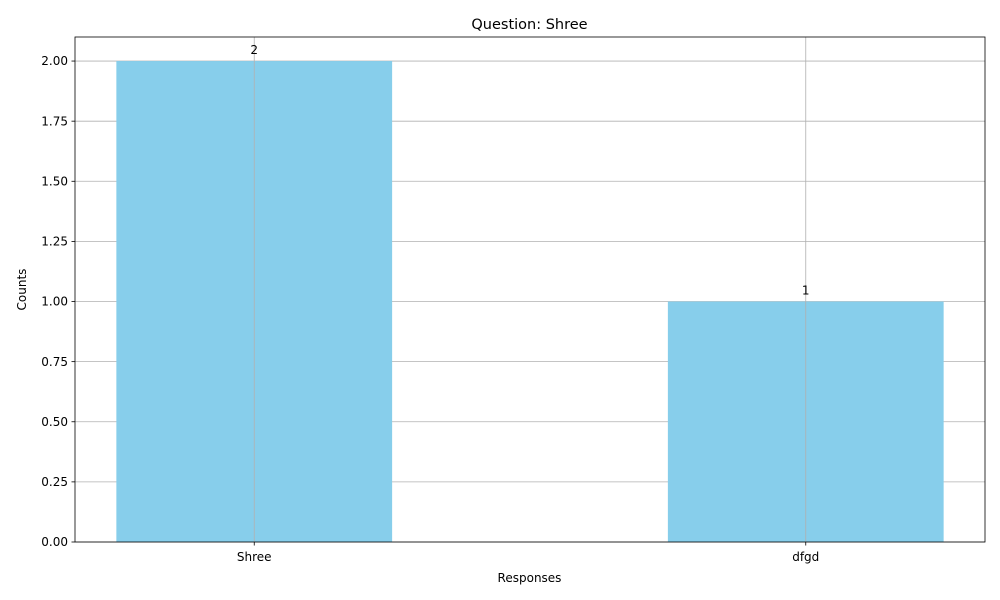 Image resolution: width=1000 pixels, height=600 pixels. I want to click on y-tick-label: 0.75, so click(54, 362).